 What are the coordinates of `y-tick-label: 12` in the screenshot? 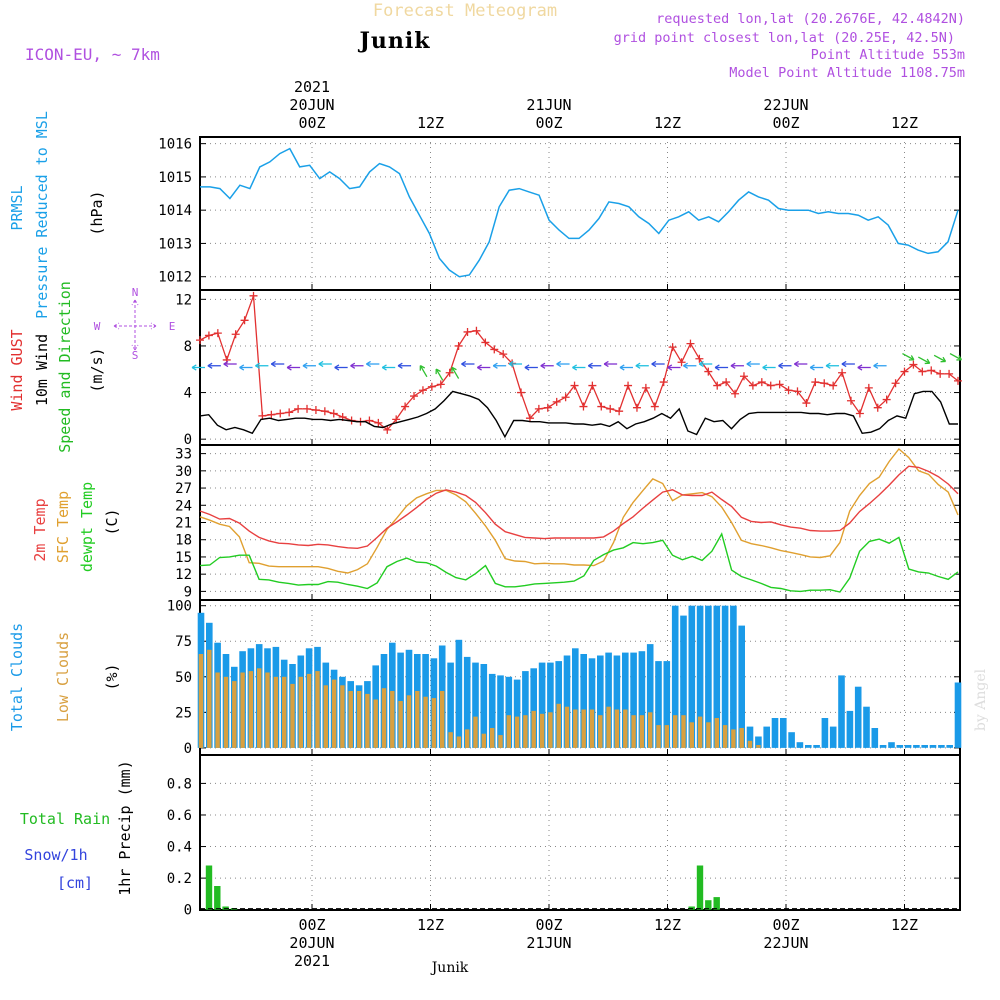 It's located at (183, 575).